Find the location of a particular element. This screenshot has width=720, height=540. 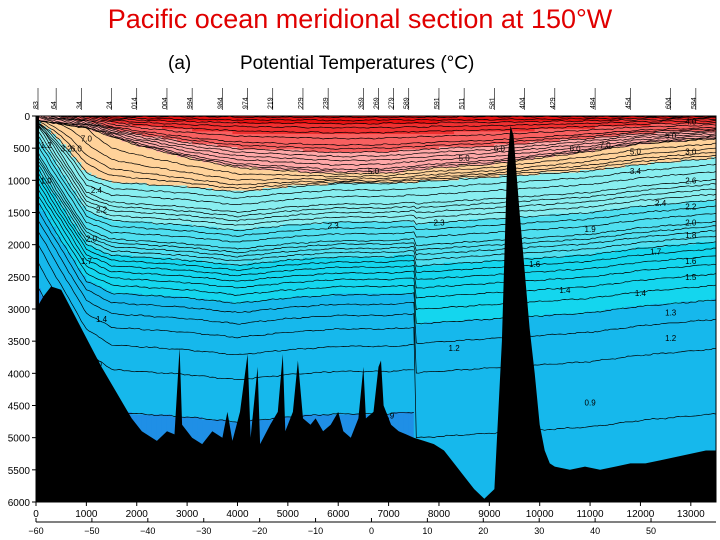

contour-label: 4.0 is located at coordinates (691, 121).